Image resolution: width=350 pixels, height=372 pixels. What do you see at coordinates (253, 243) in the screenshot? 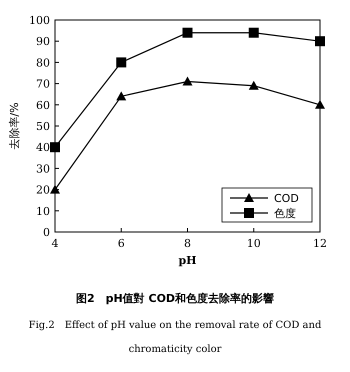
I see `x-tick-label: 10` at bounding box center [253, 243].